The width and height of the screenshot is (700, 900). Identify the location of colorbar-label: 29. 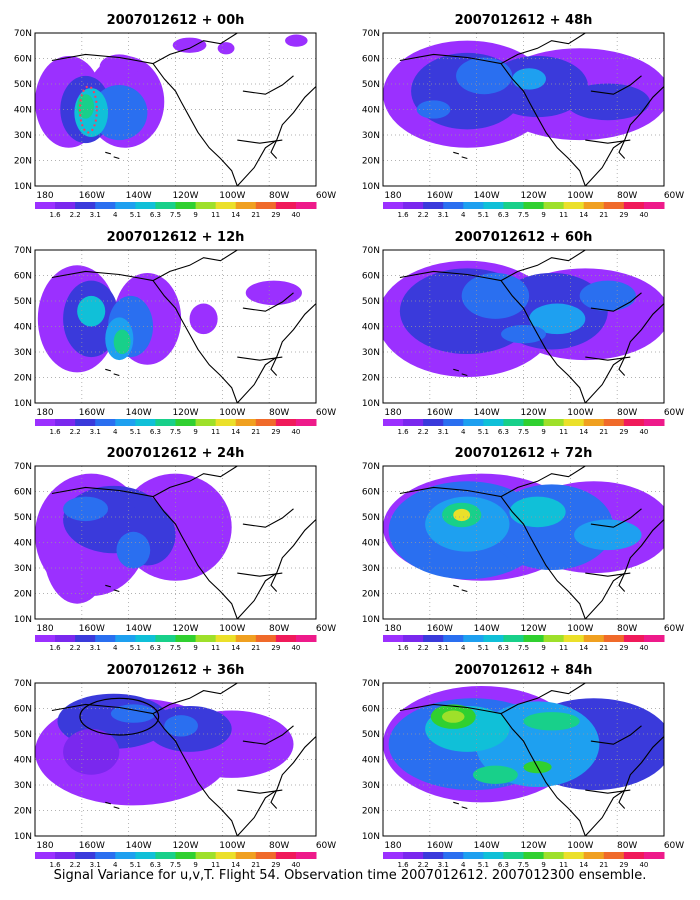
(275, 865).